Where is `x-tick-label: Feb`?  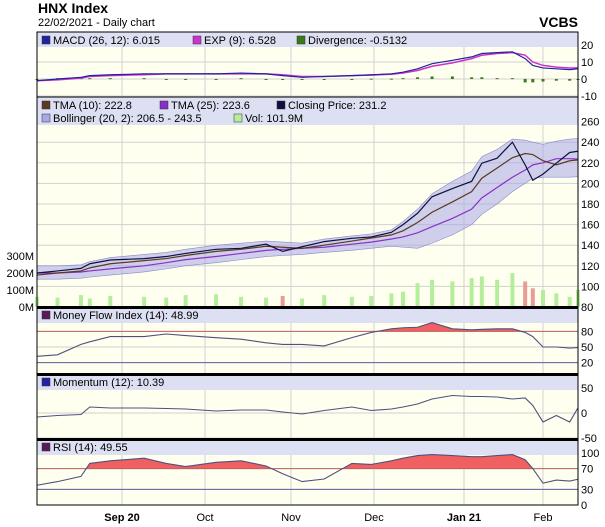 x-tick-label: Feb is located at coordinates (543, 518).